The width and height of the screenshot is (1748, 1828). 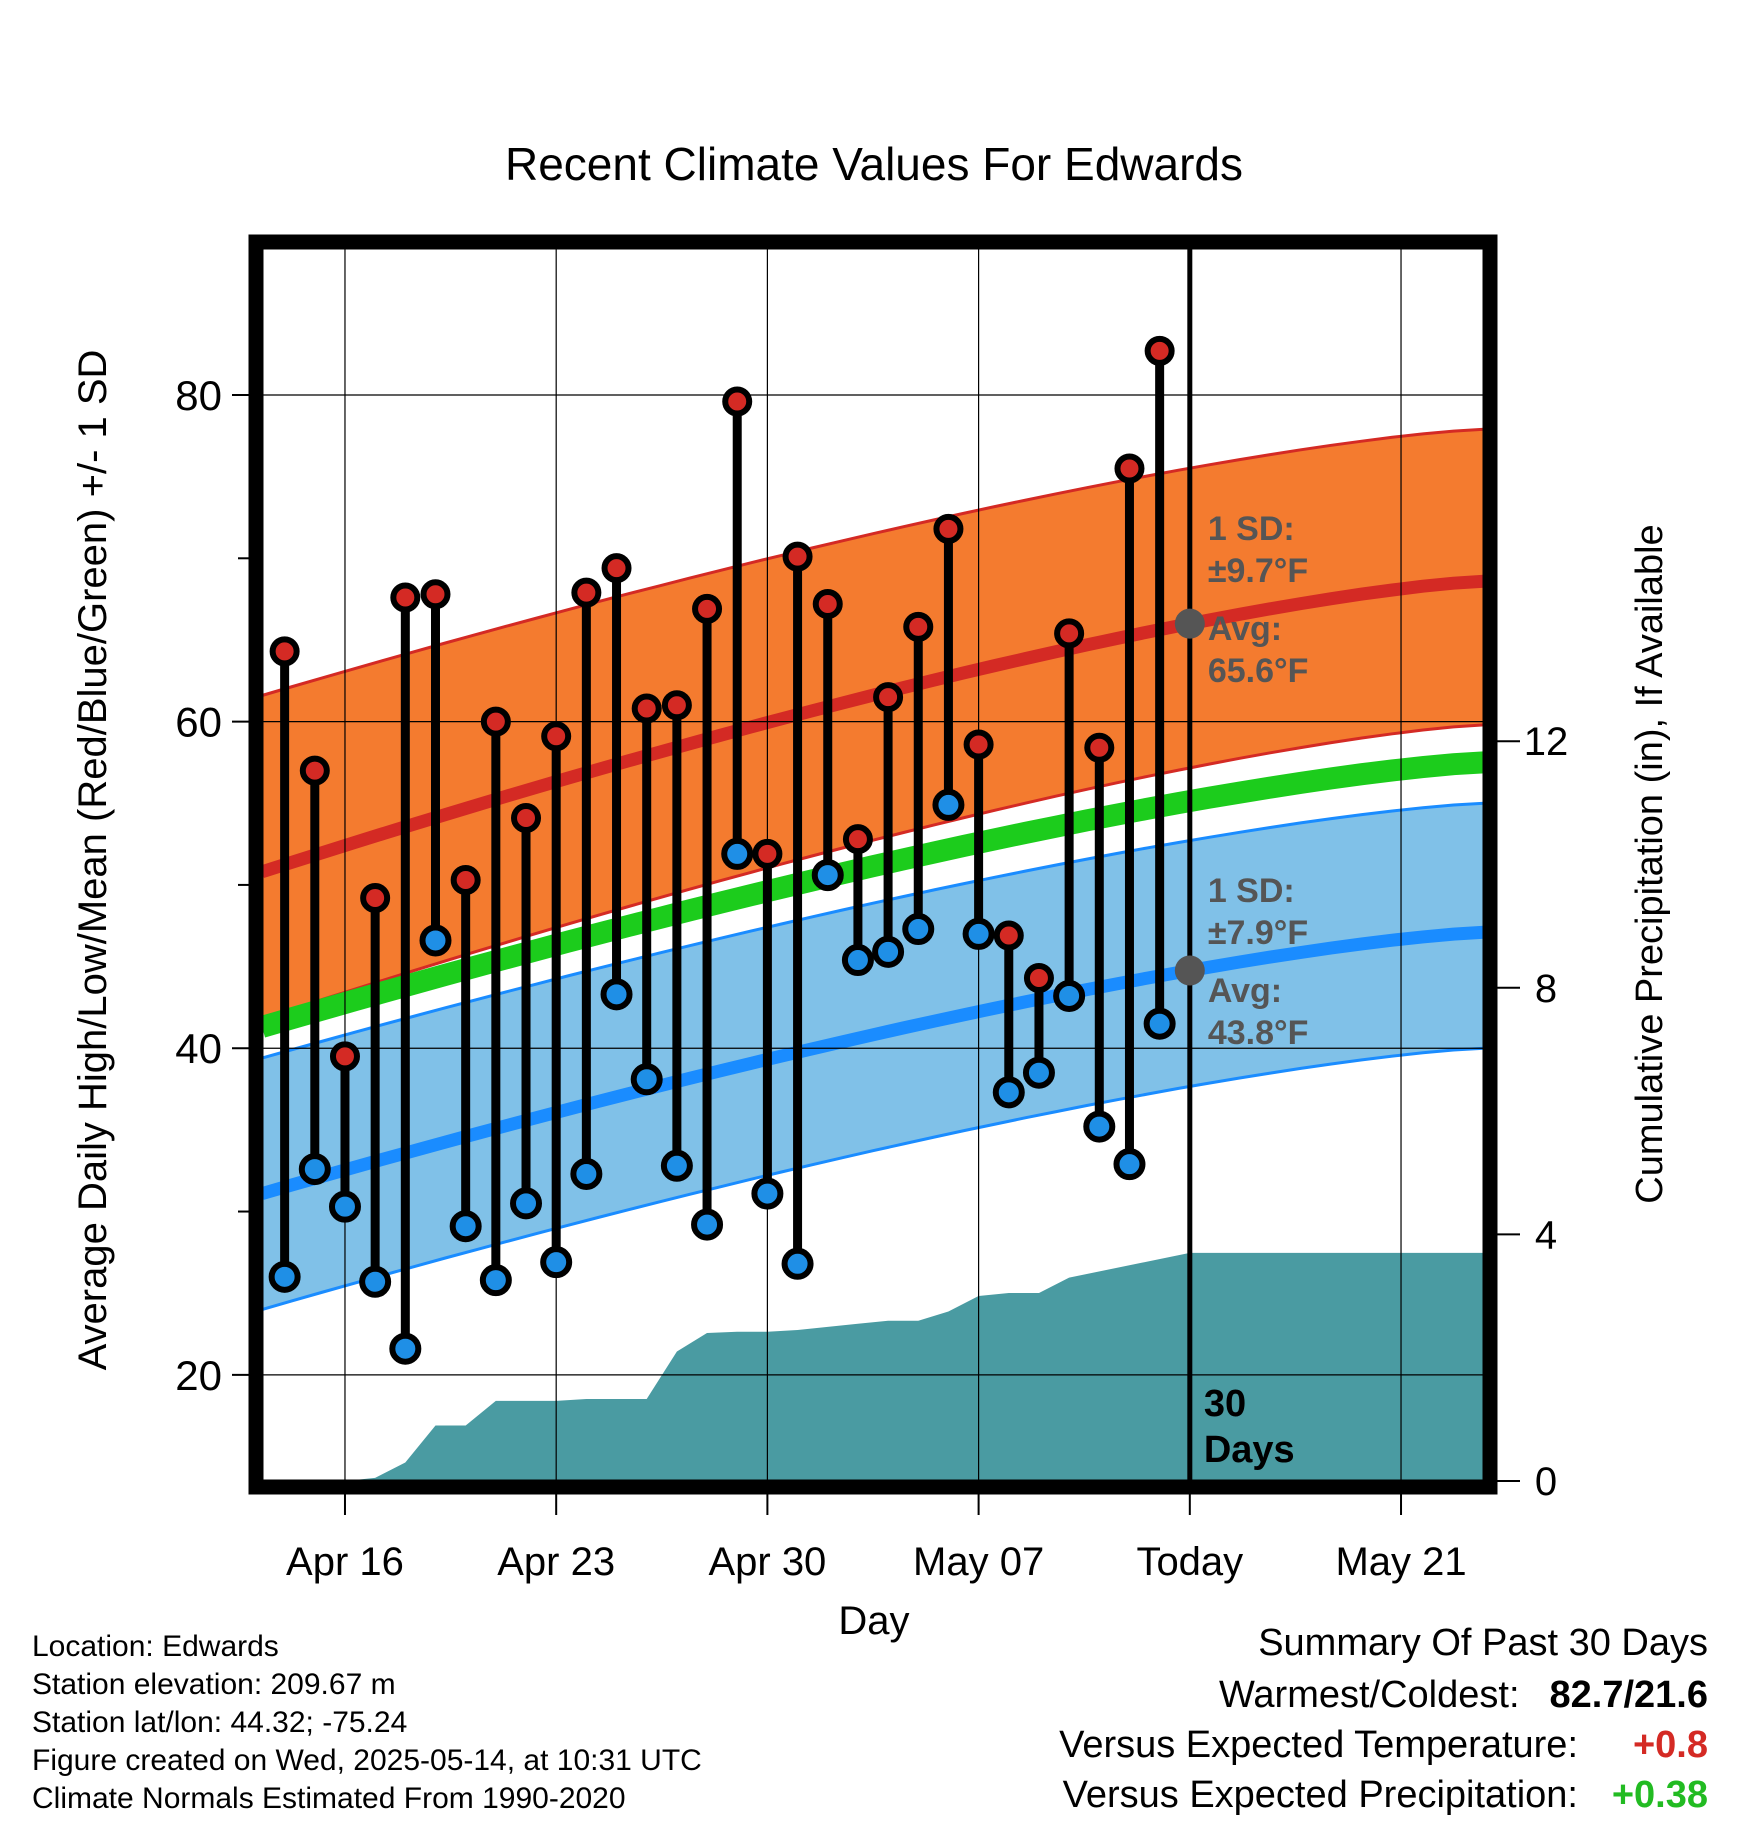 What do you see at coordinates (1258, 933) in the screenshot?
I see `annotation-low-sd-value: ±7.9°F` at bounding box center [1258, 933].